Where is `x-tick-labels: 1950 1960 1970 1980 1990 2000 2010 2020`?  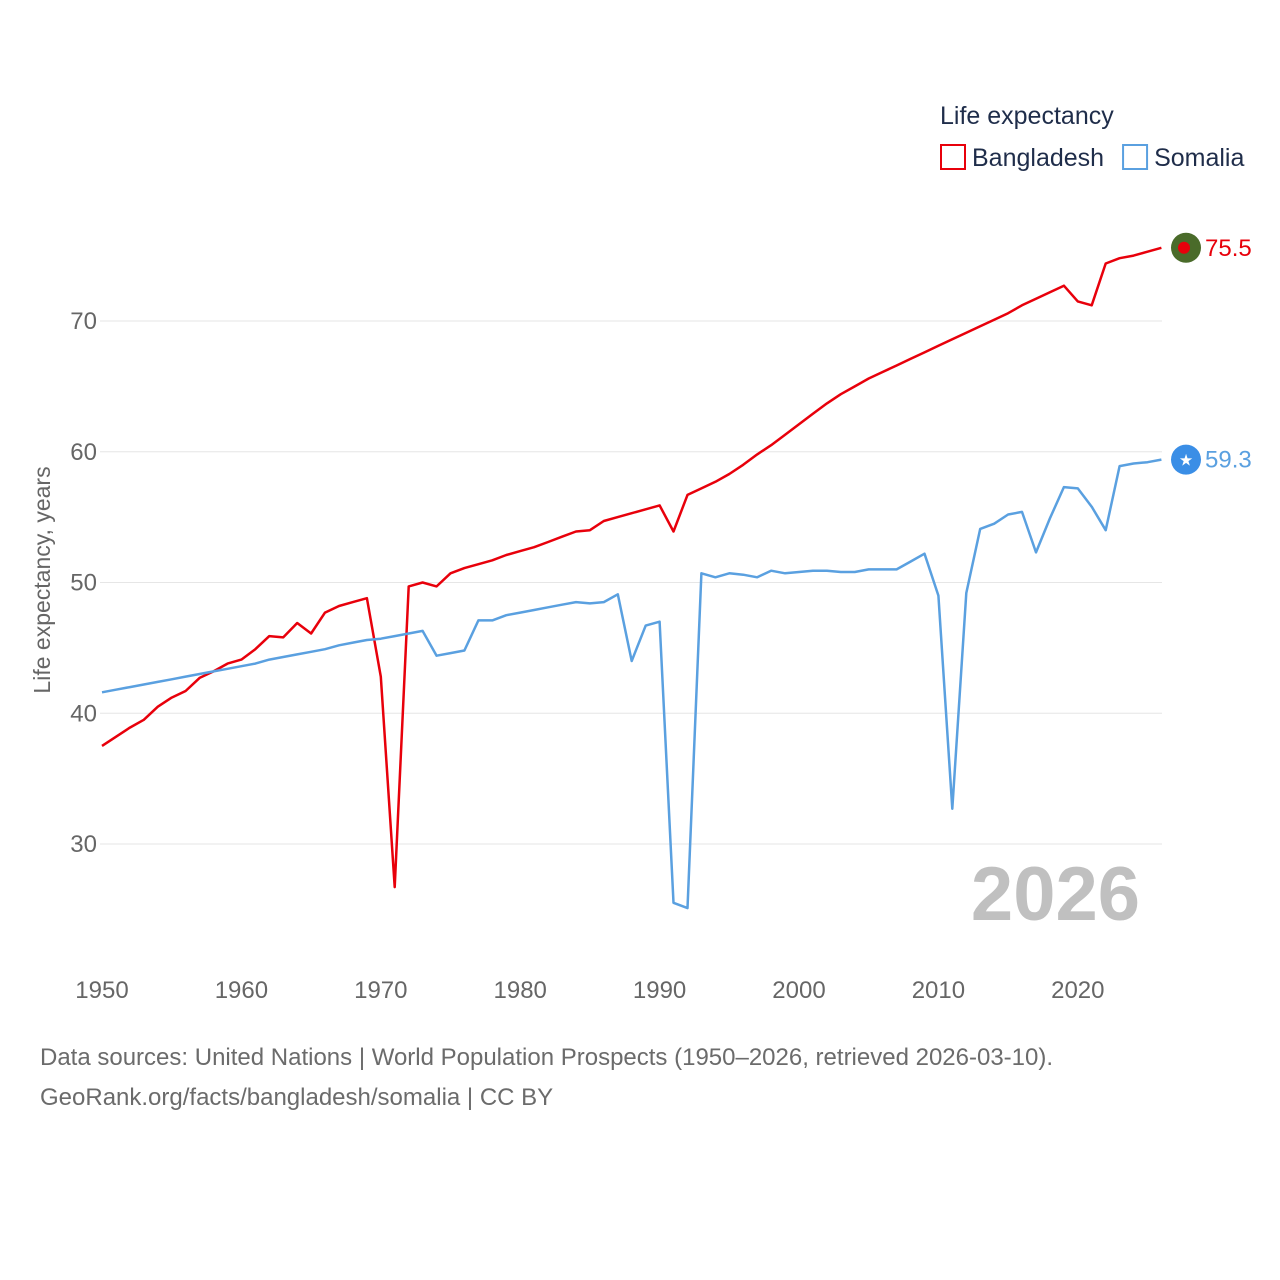
x-tick-labels: 1950 1960 1970 1980 1990 2000 2010 2020 is located at coordinates (589, 990).